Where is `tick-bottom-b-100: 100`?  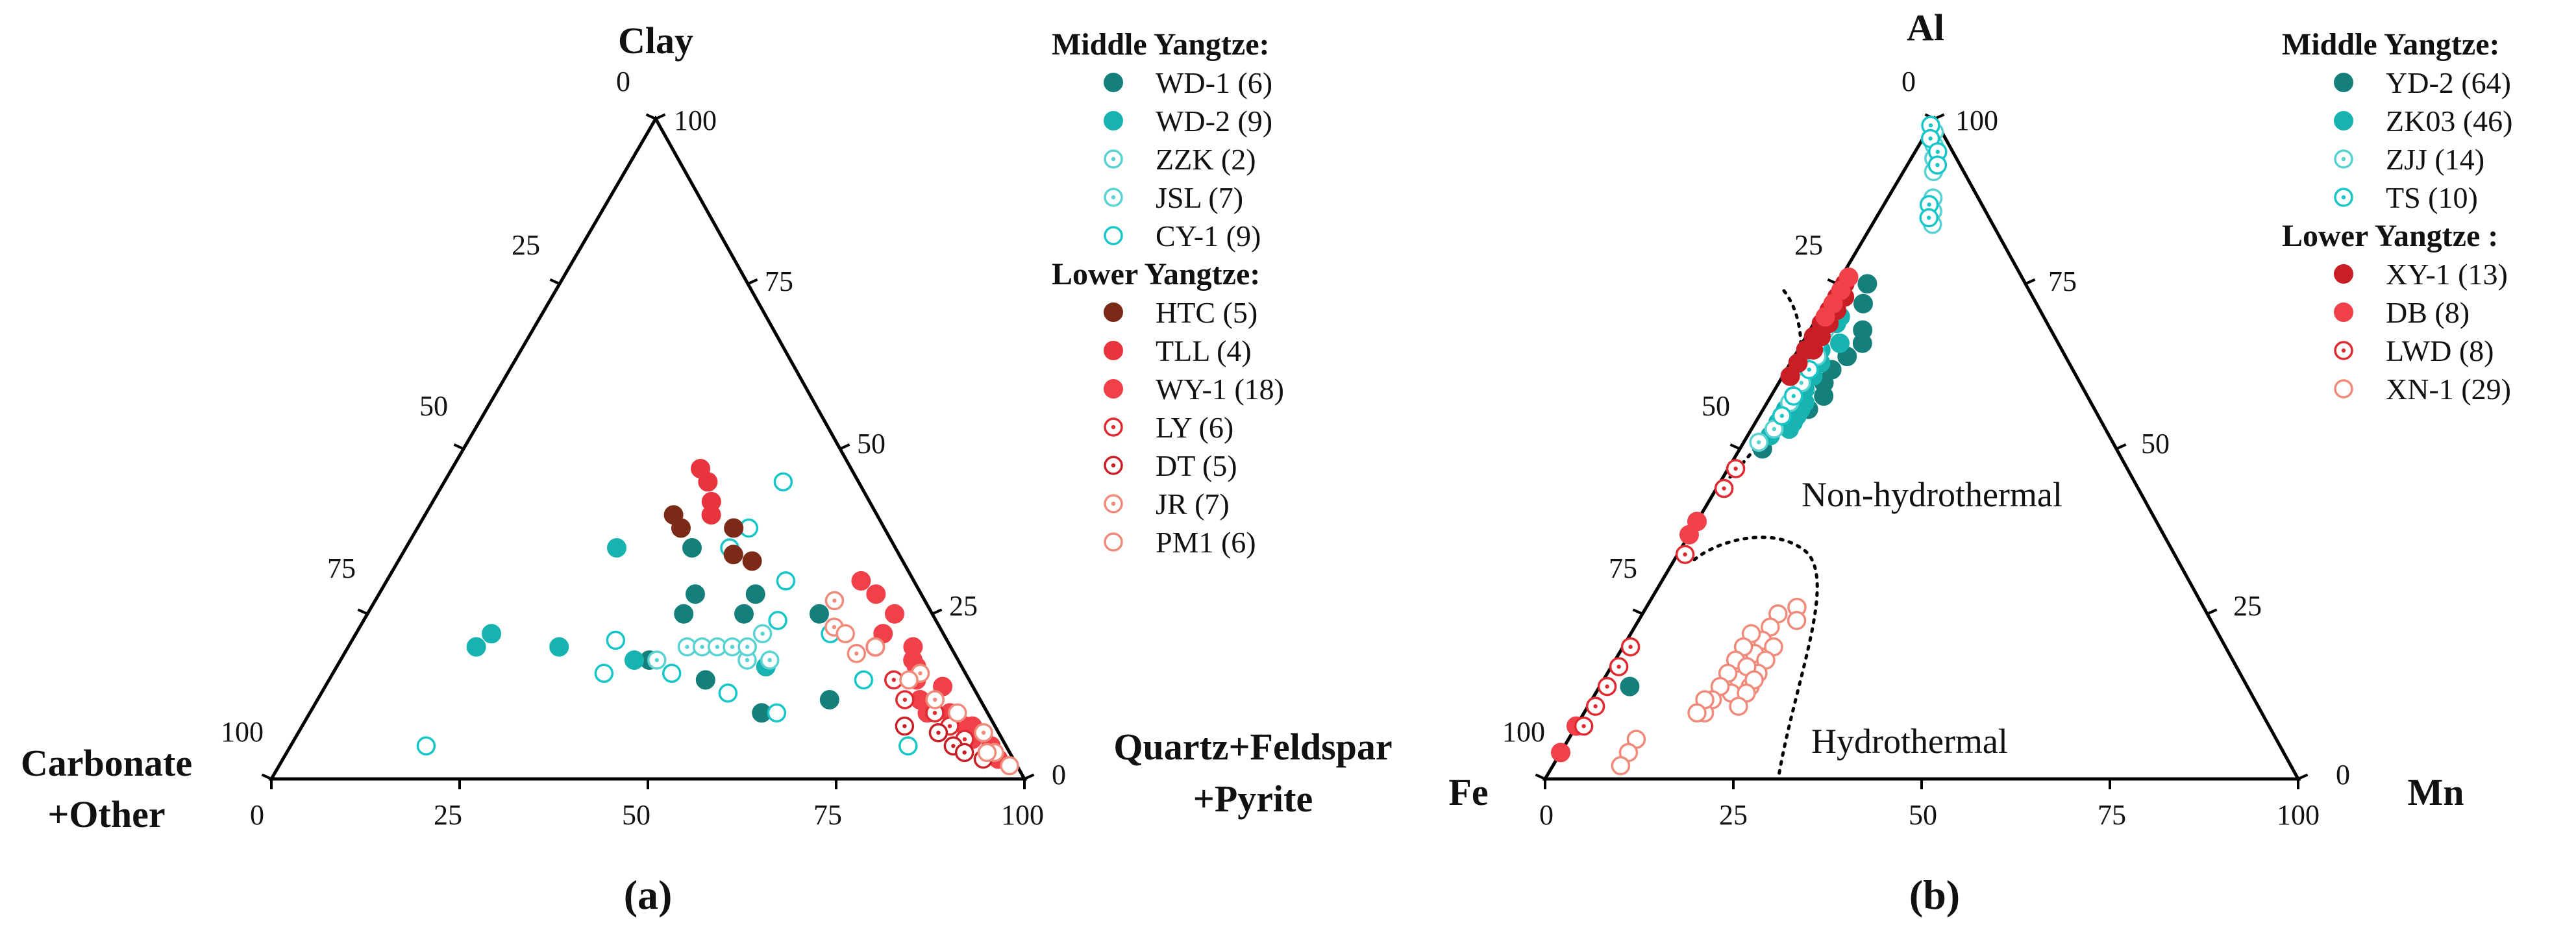
tick-bottom-b-100: 100 is located at coordinates (2298, 815).